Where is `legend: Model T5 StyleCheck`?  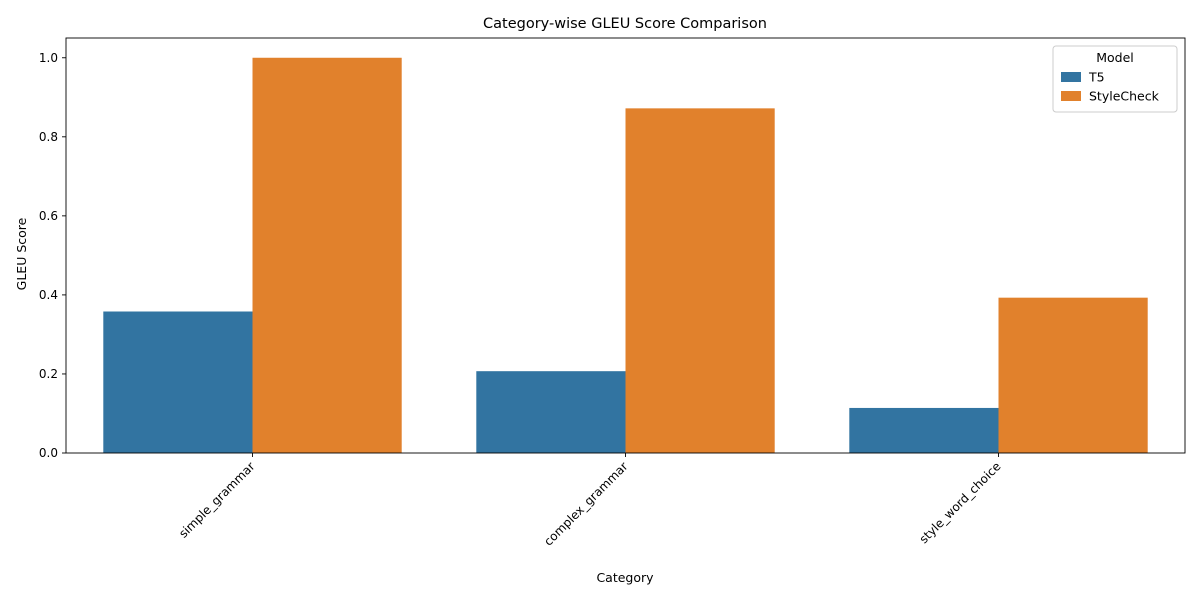
legend: Model T5 StyleCheck is located at coordinates (1115, 79).